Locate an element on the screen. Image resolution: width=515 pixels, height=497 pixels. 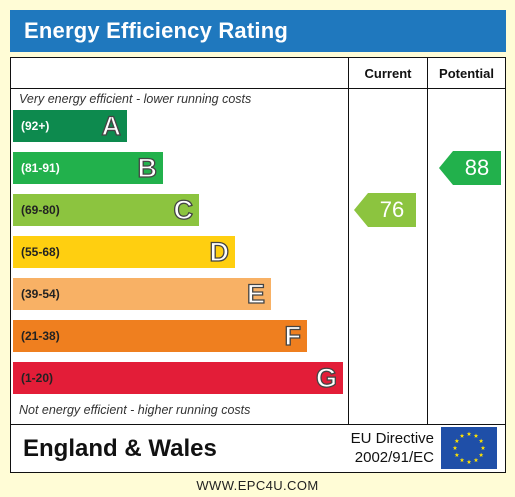
eu-flag-icon is located at coordinates (469, 450).